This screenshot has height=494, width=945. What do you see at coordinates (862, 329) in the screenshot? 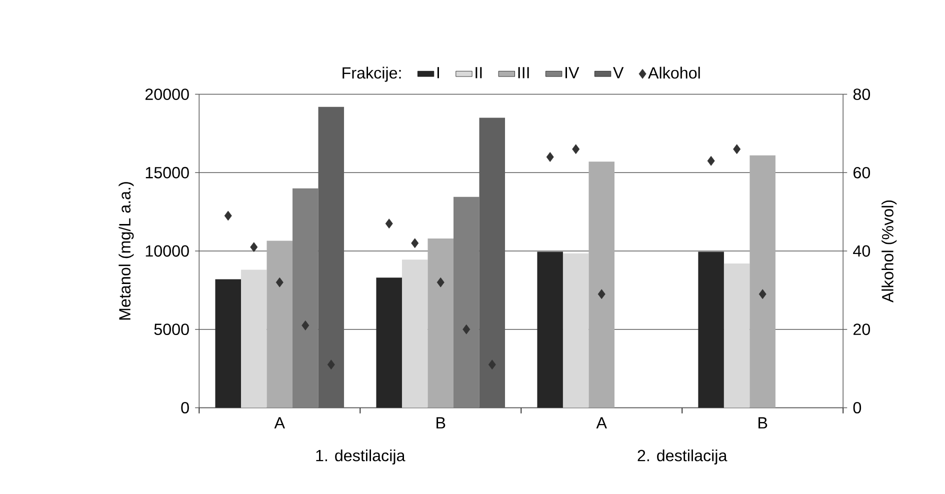
I see `y2-tick-label: 20` at bounding box center [862, 329].